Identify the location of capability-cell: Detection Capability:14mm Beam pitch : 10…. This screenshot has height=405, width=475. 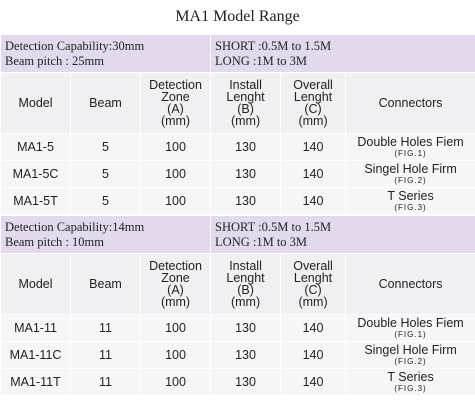
(106, 234).